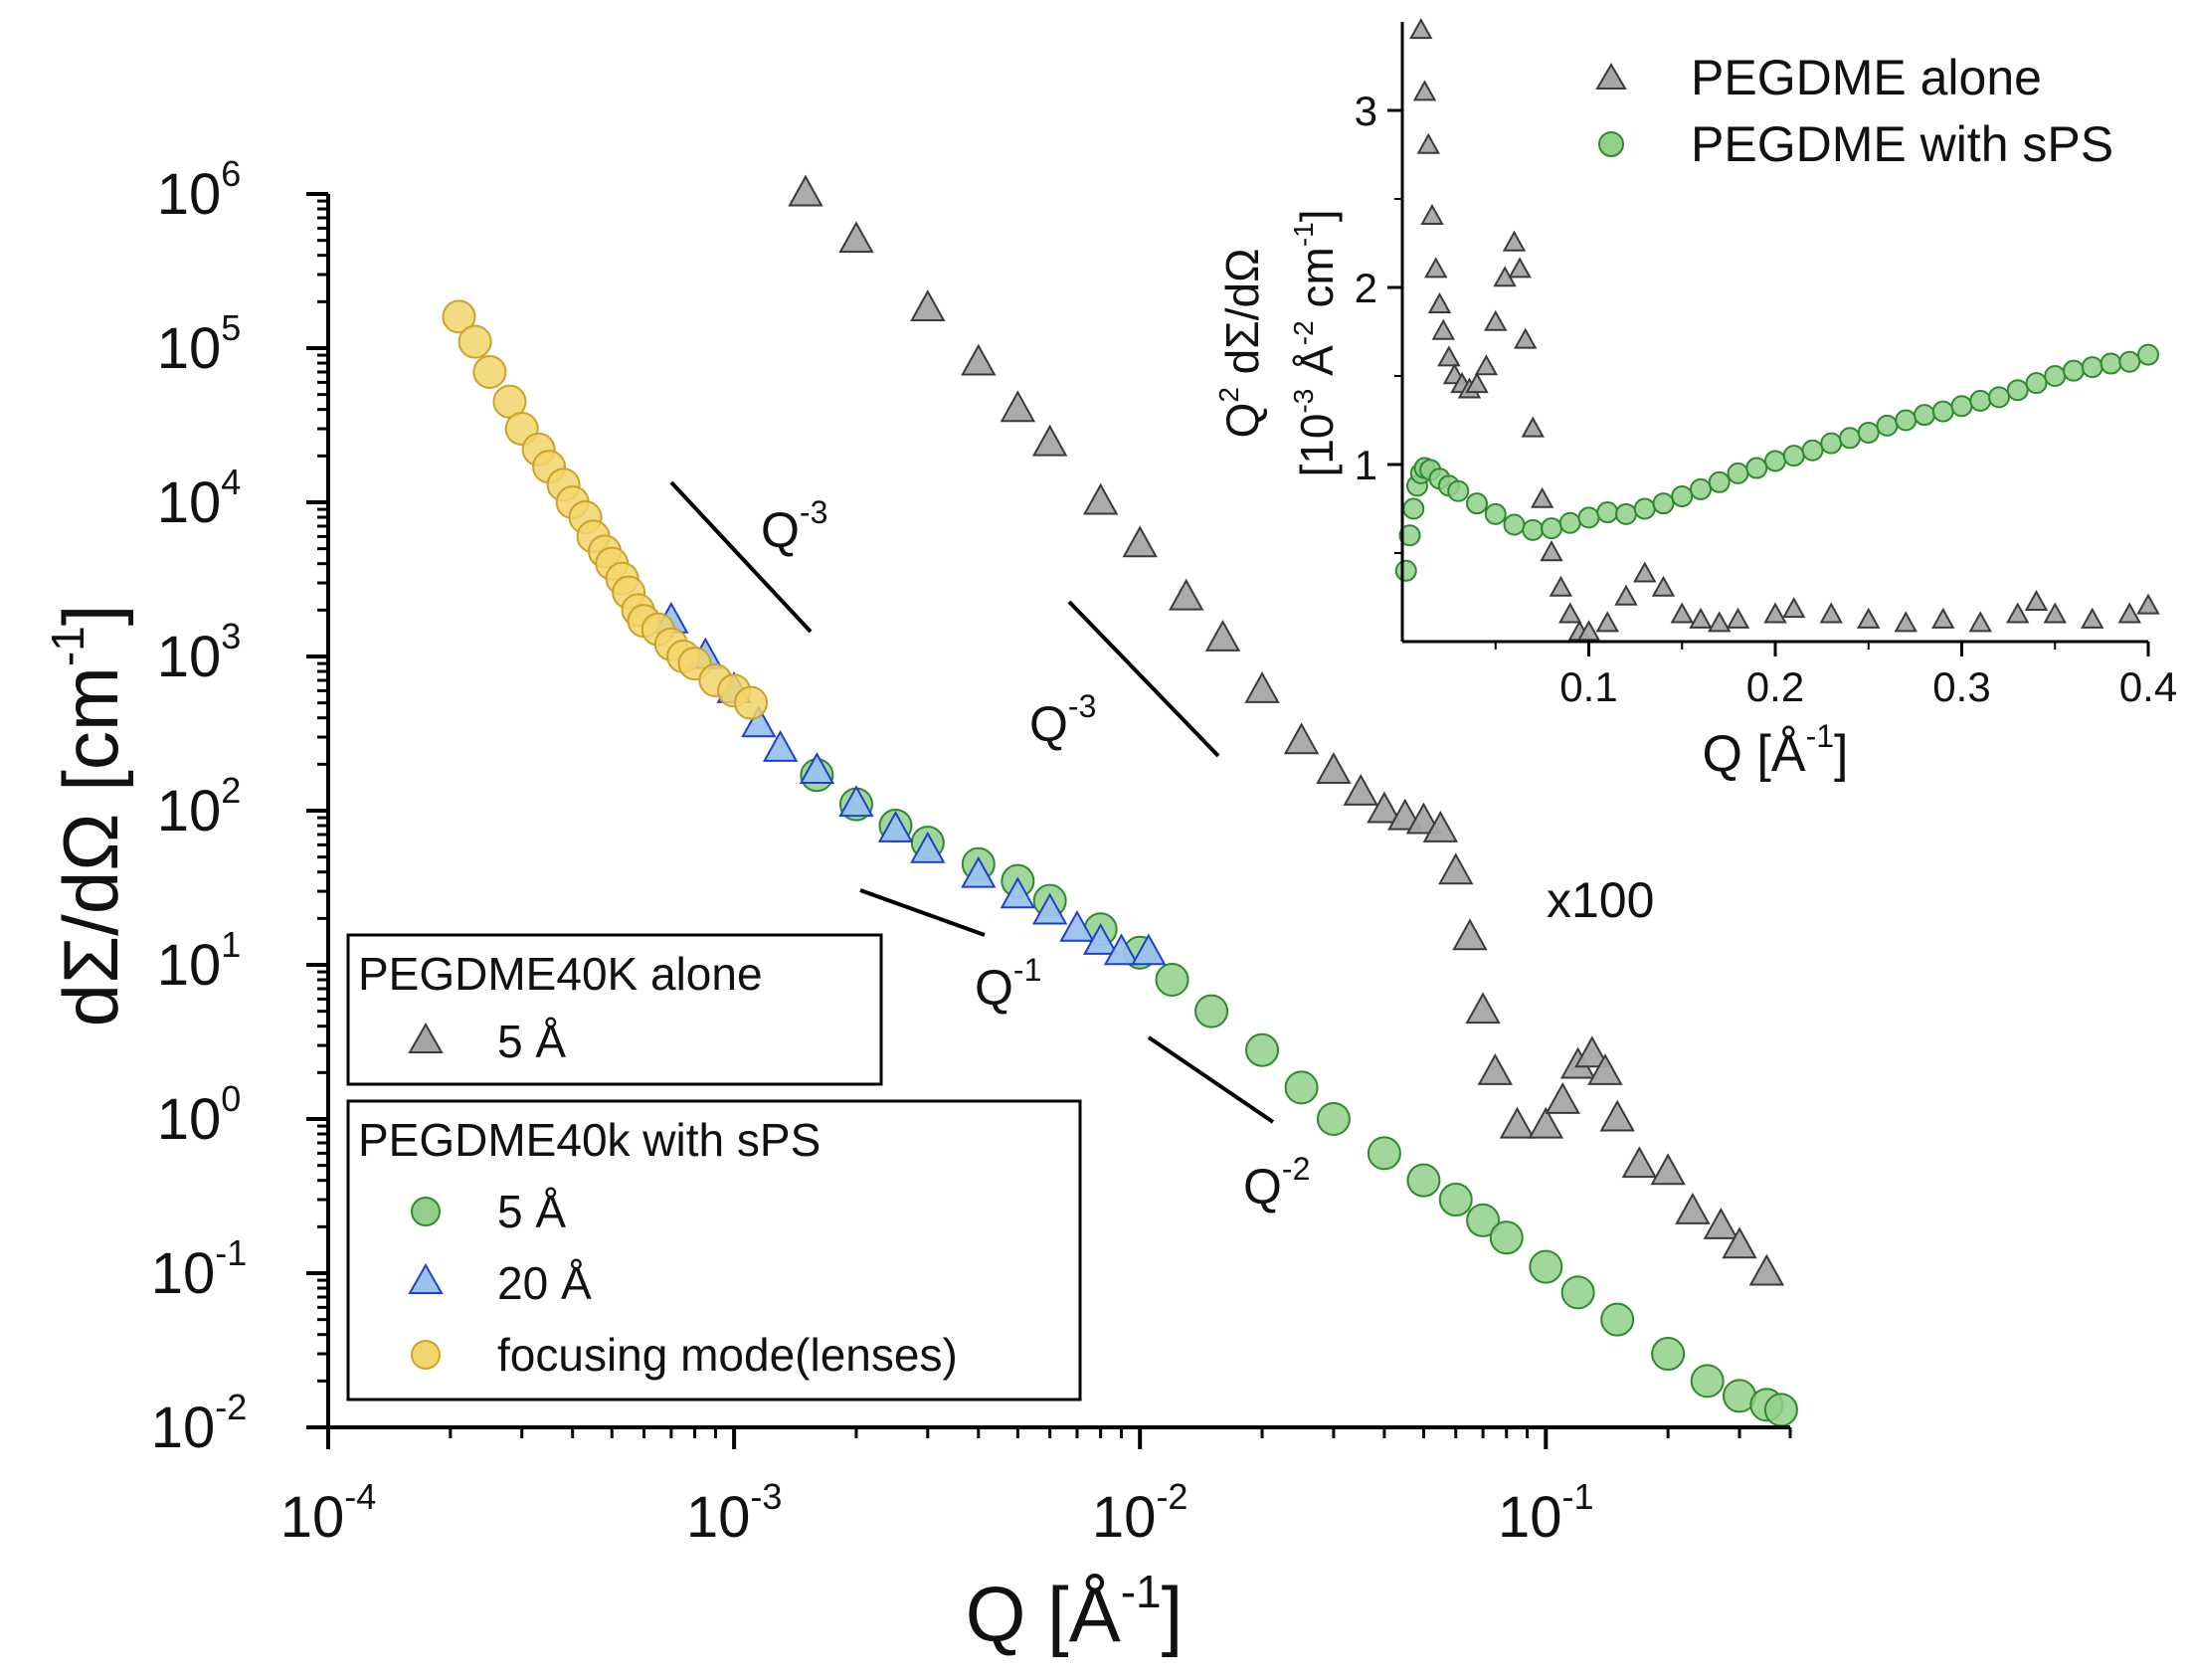  Describe the element at coordinates (1611, 144) in the screenshot. I see `inset-legend-marker-circle` at that location.